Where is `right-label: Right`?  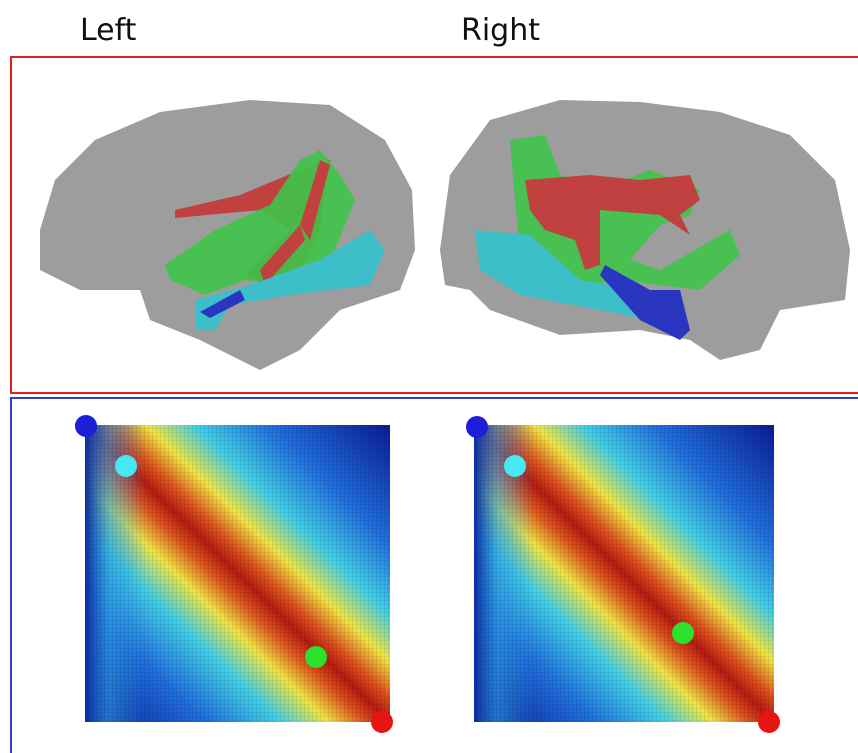
right-label: Right is located at coordinates (500, 30).